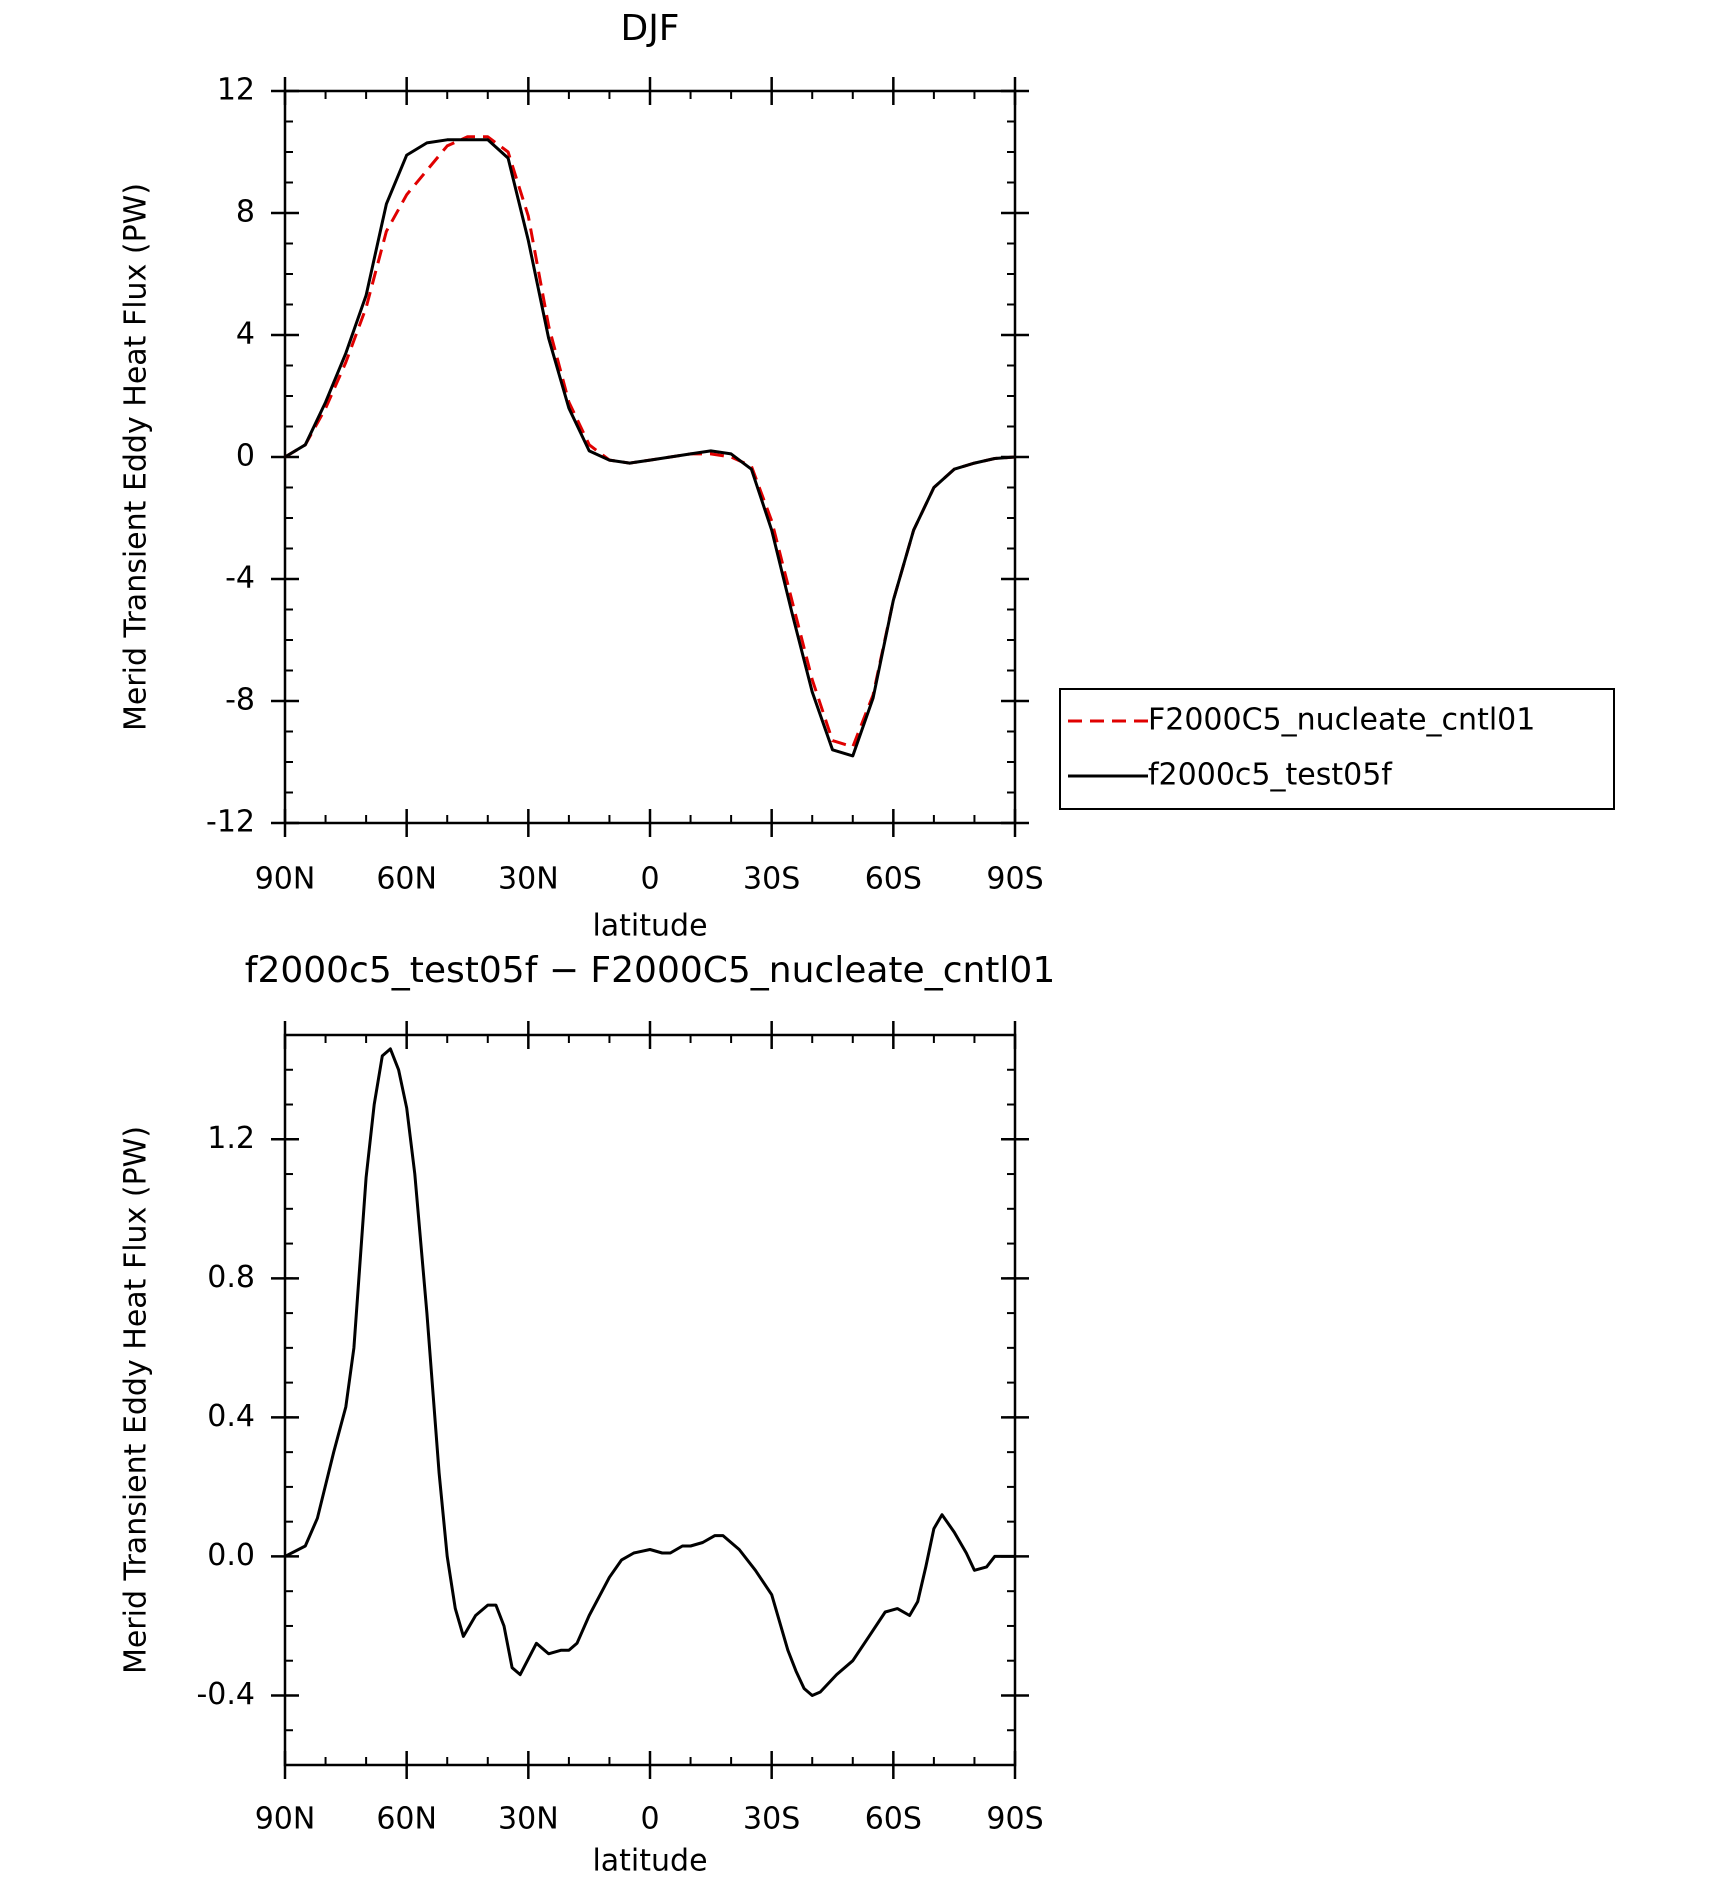 The image size is (1710, 1877). I want to click on legend: F2000C5_nucleate_cntl01 f2000c5_test05f, so click(1337, 749).